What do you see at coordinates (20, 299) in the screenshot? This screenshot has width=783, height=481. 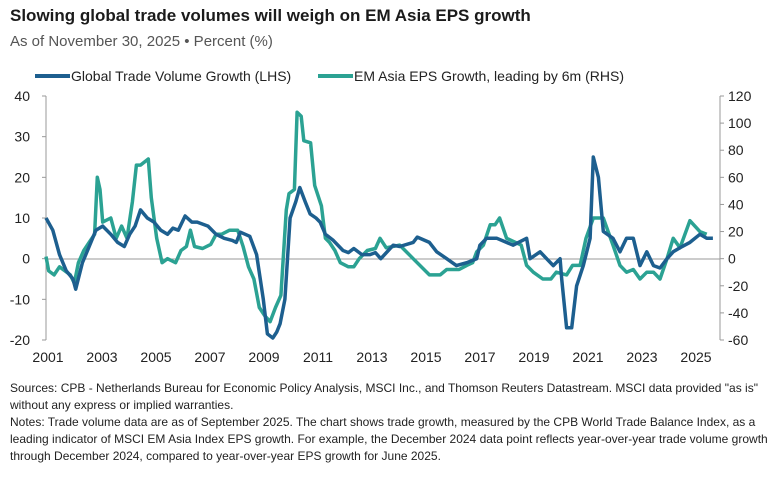 I see `left-tick-label: -10` at bounding box center [20, 299].